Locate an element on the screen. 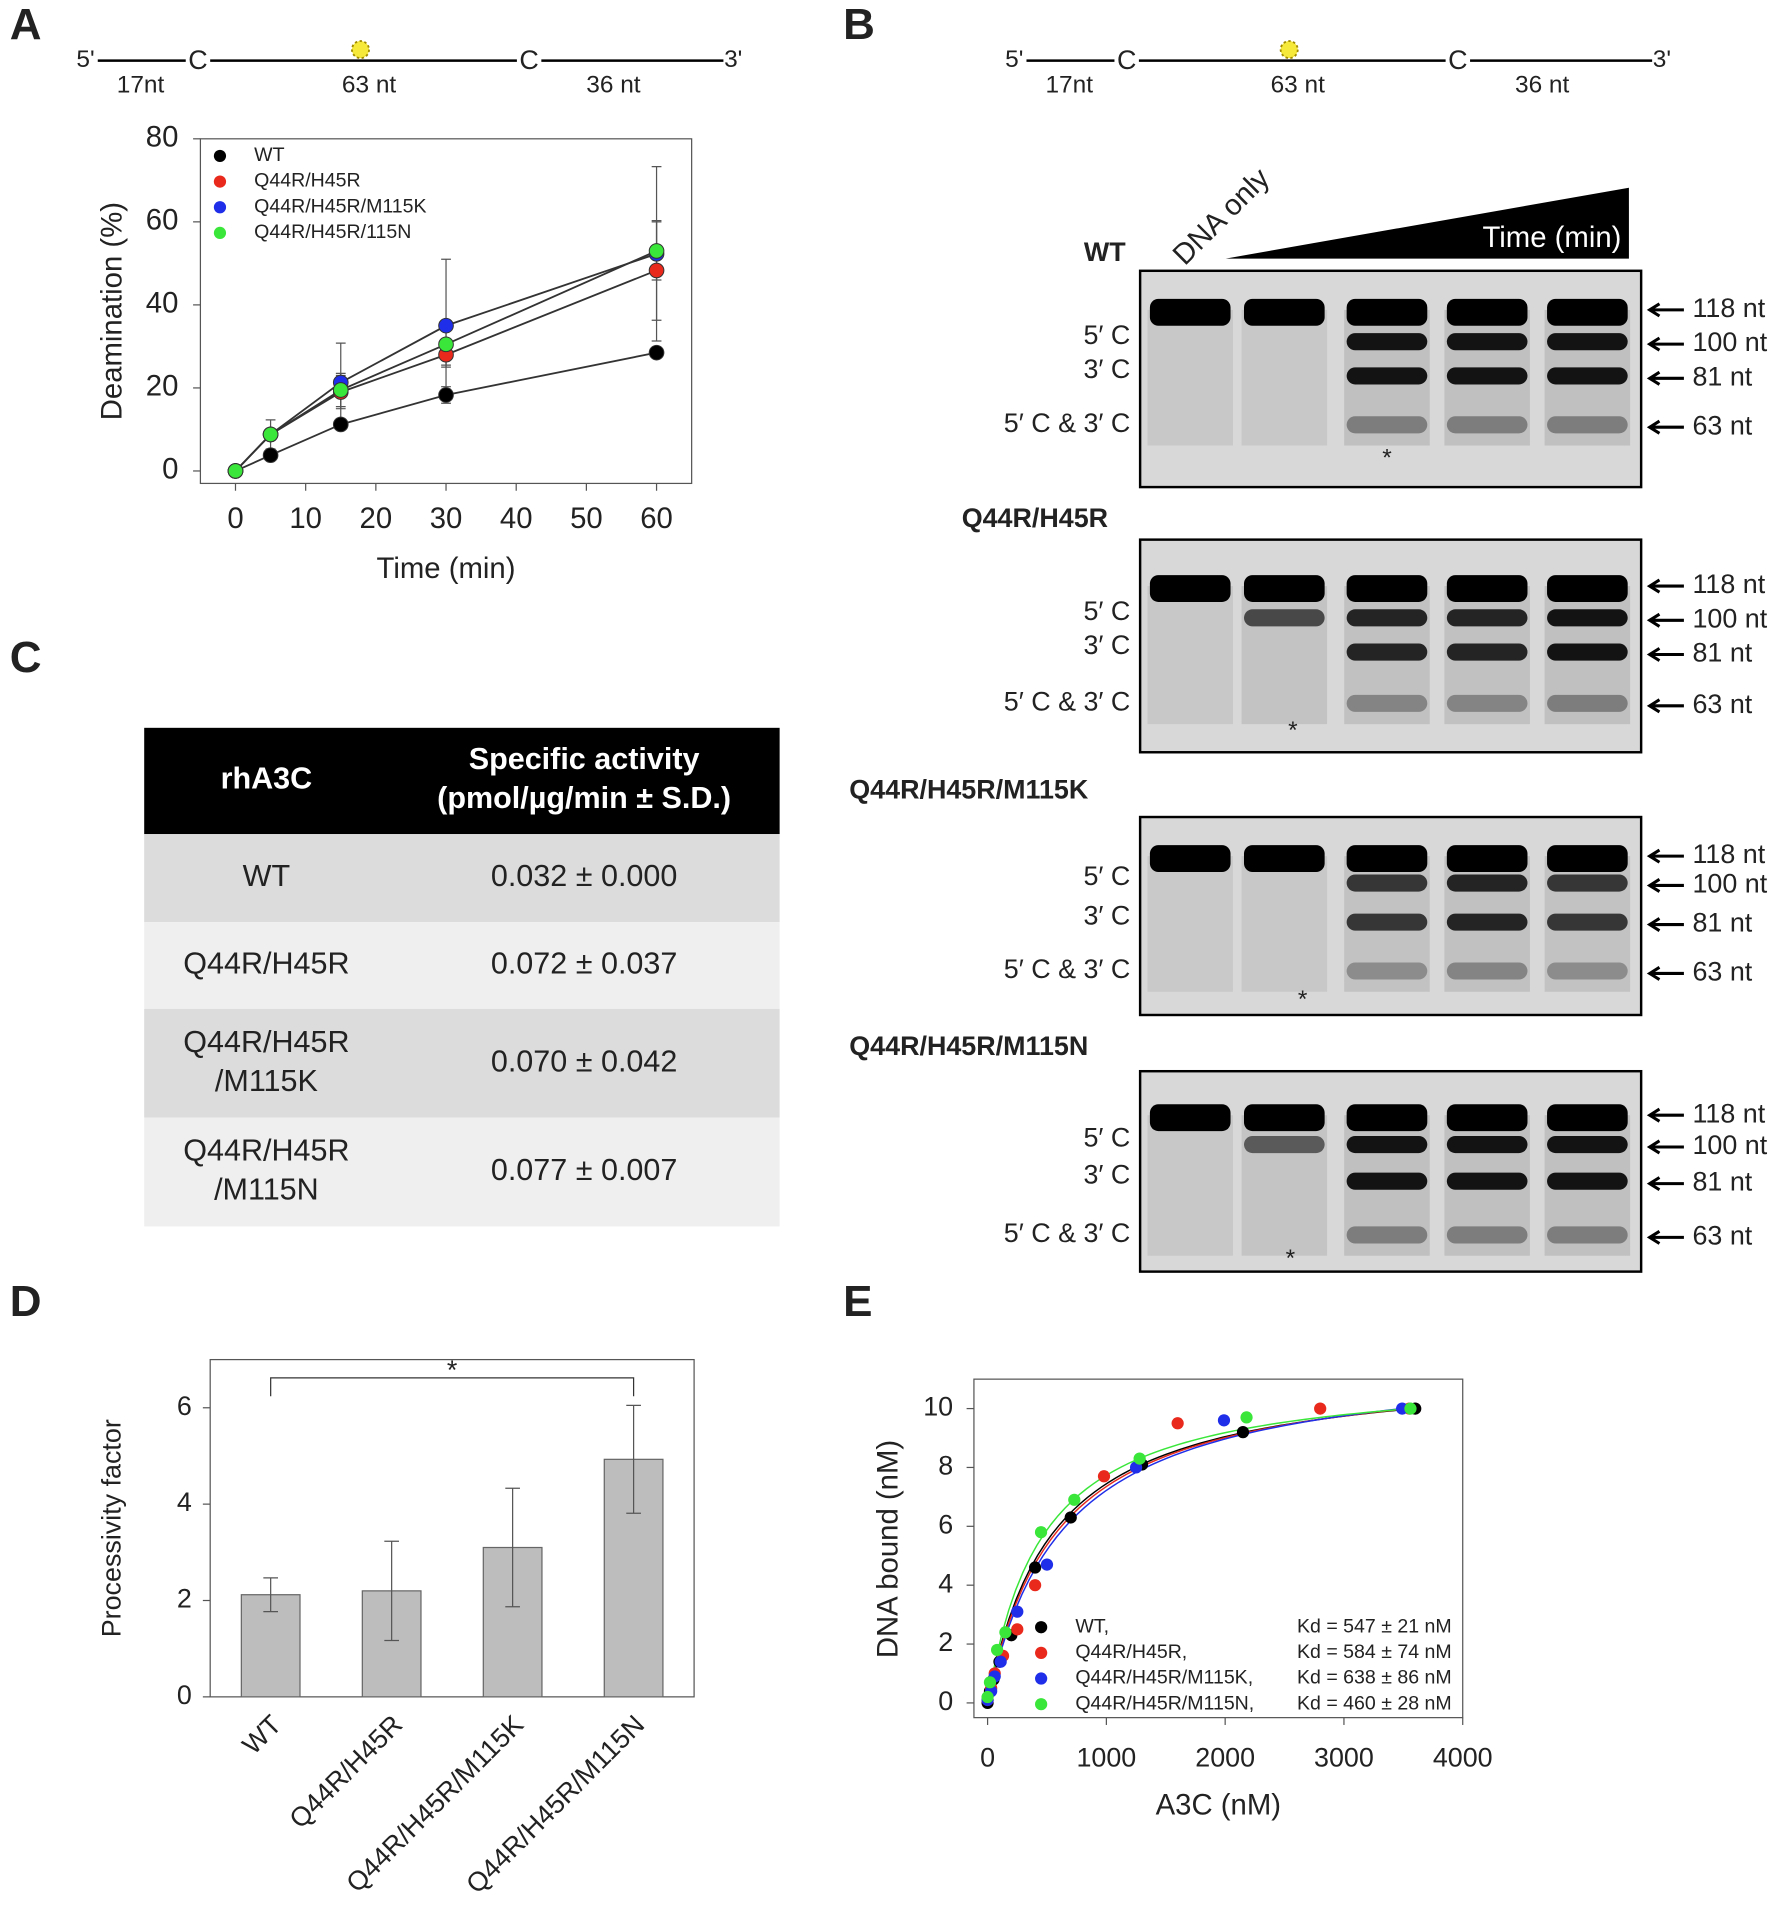 The image size is (1789, 1920). fit-curve is located at coordinates (1198, 1555).